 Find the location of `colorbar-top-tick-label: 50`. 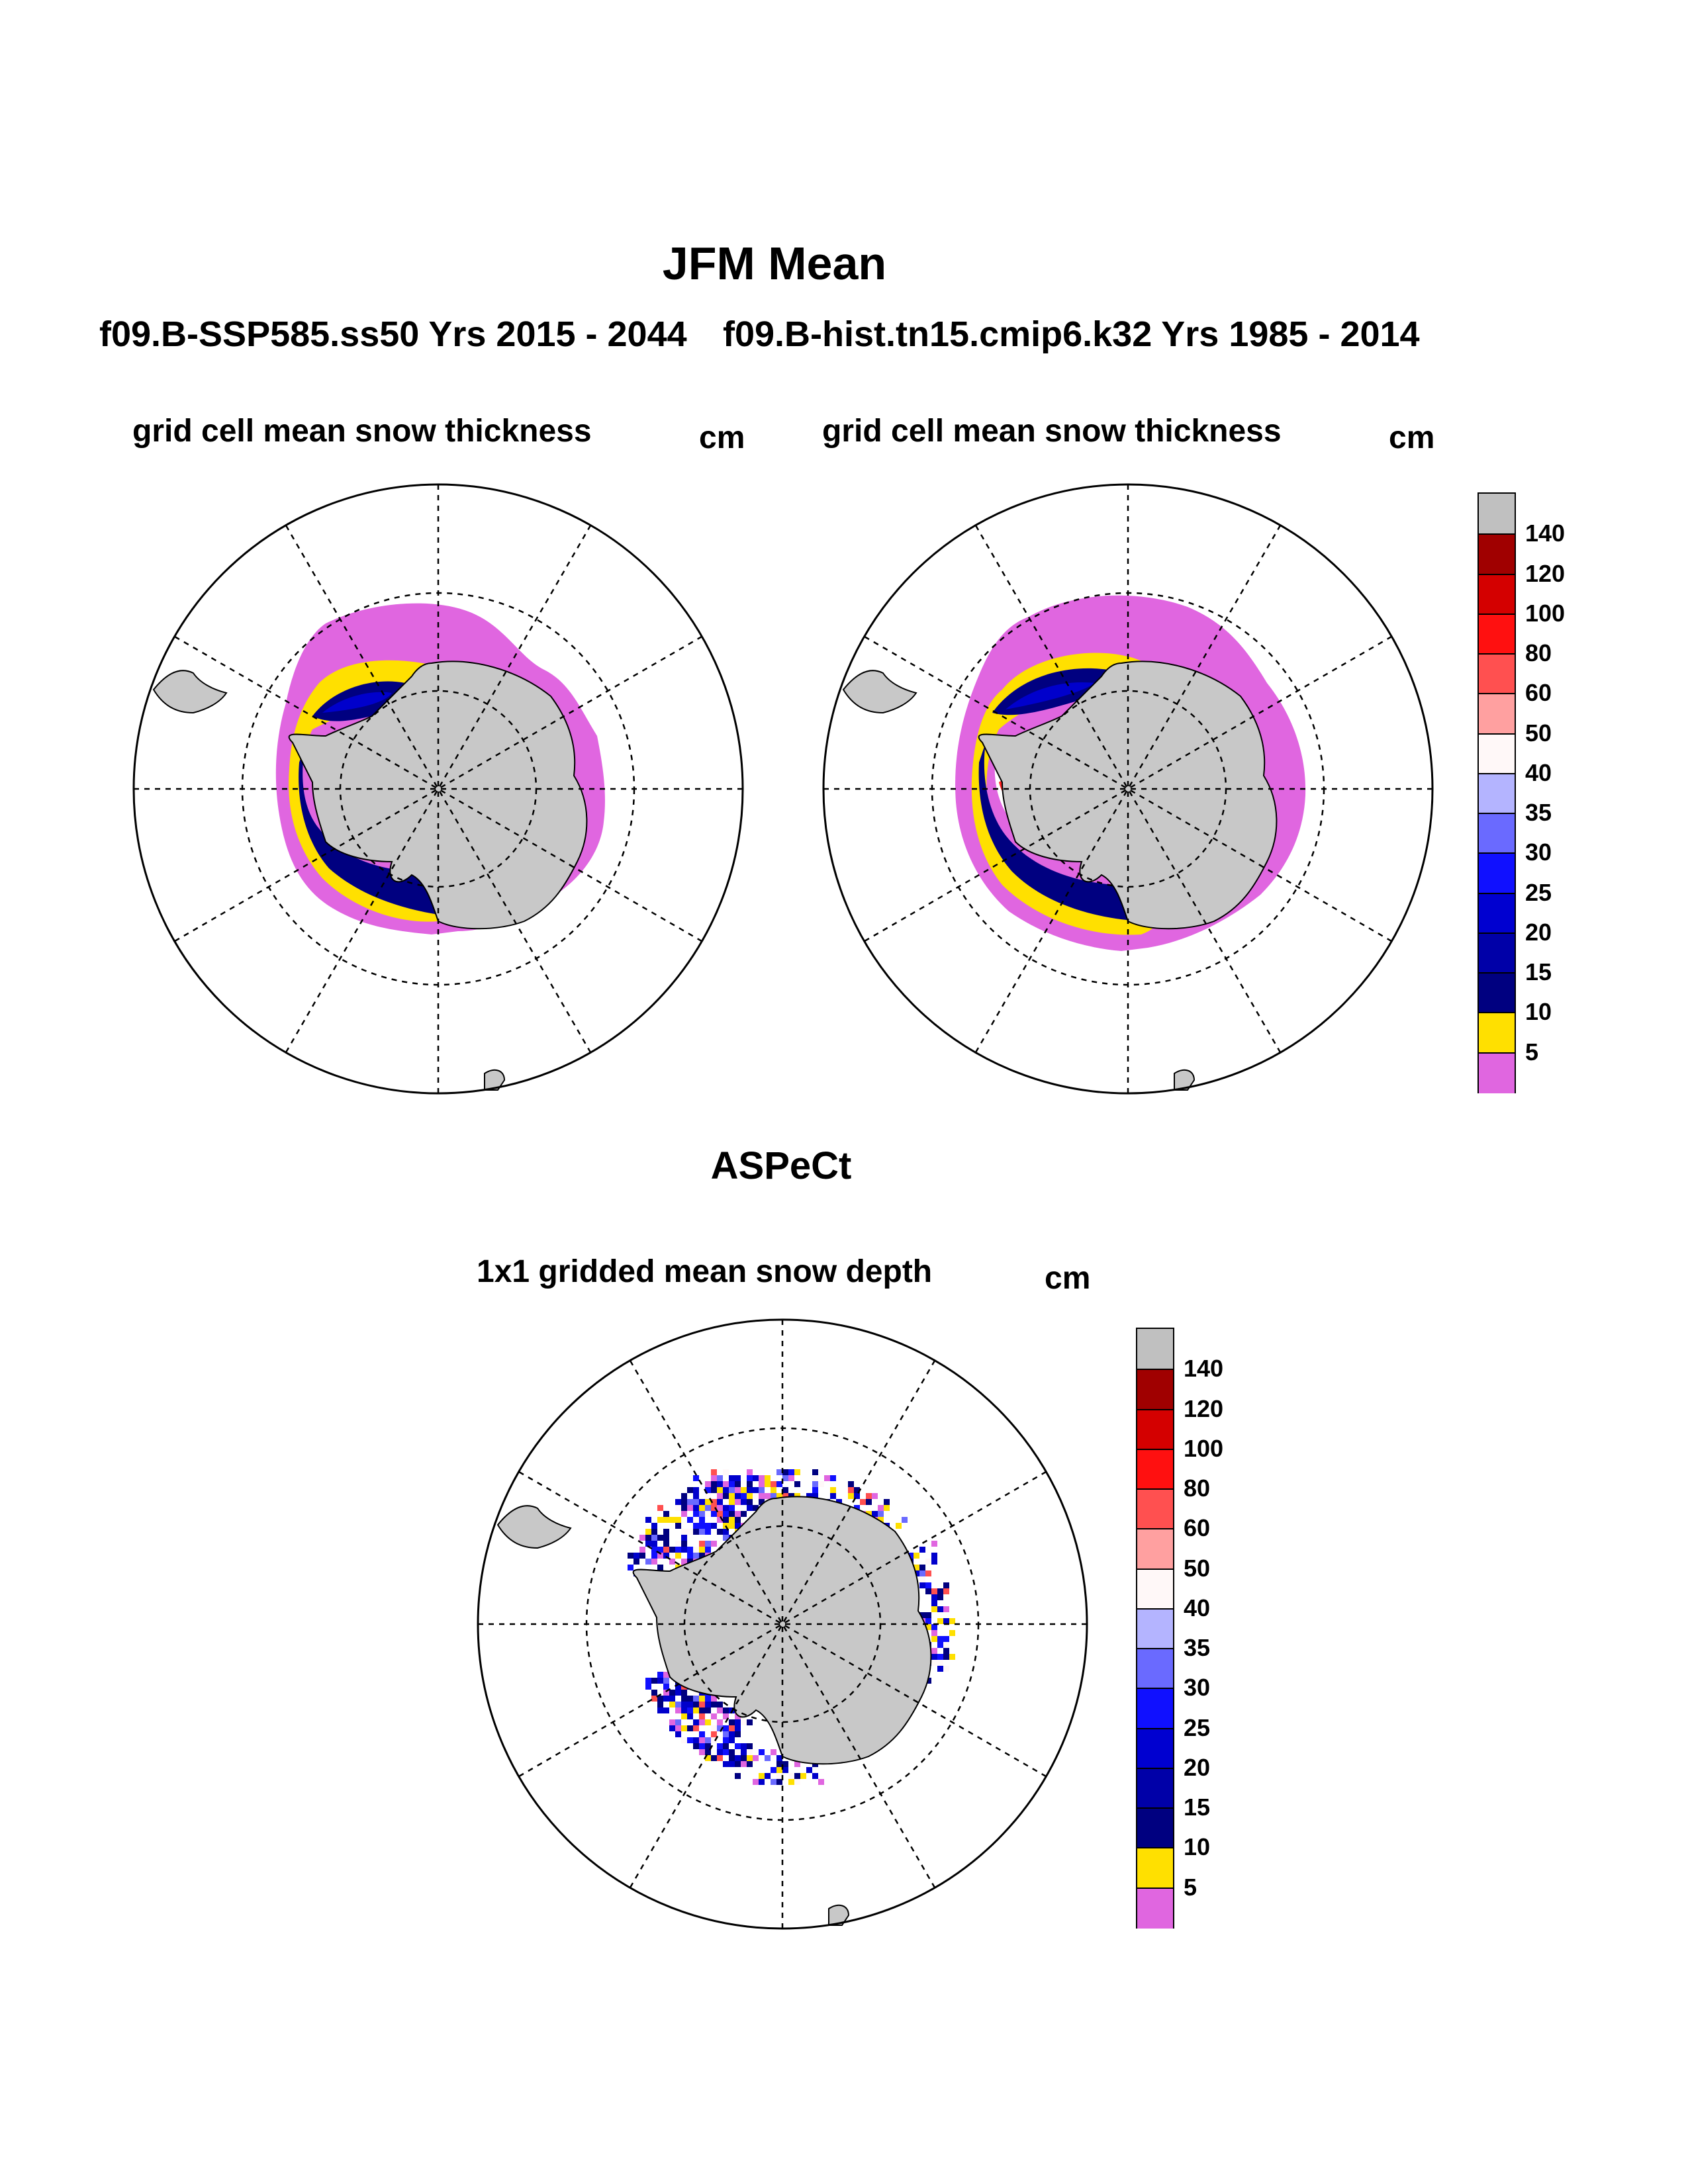

colorbar-top-tick-label: 50 is located at coordinates (1538, 733).